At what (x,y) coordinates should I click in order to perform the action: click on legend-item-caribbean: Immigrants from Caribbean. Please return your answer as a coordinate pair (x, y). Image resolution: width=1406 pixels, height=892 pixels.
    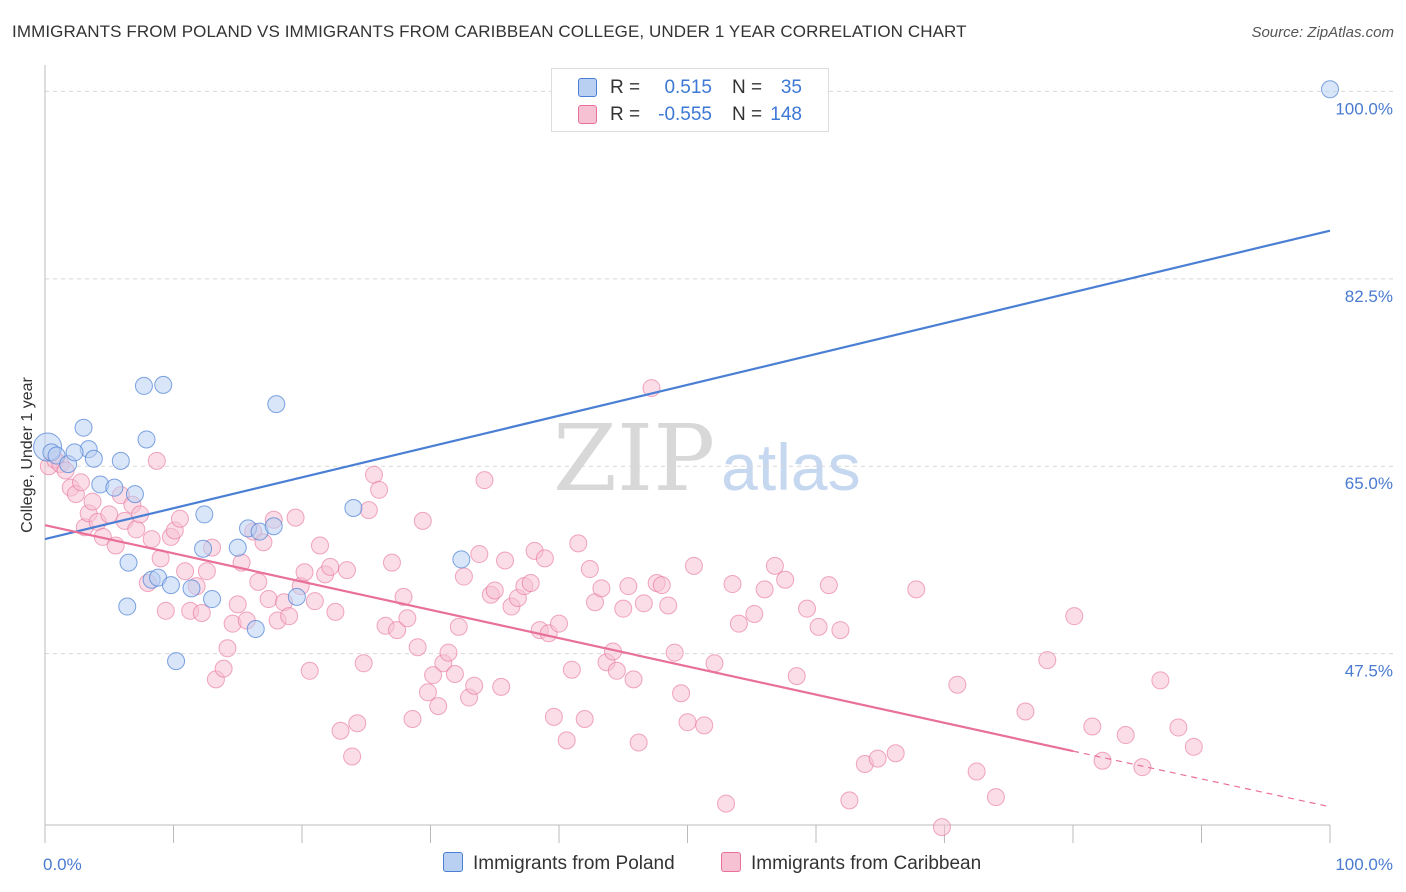
    Looking at the image, I should click on (851, 863).